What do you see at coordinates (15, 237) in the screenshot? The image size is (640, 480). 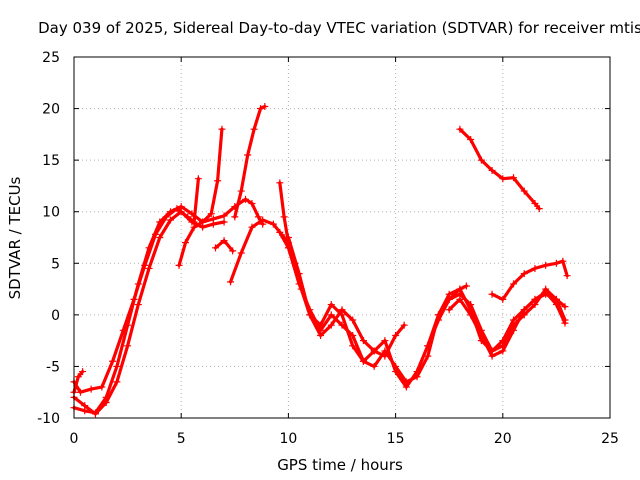 I see `y-axis-label: SDTVAR / TECUs` at bounding box center [15, 237].